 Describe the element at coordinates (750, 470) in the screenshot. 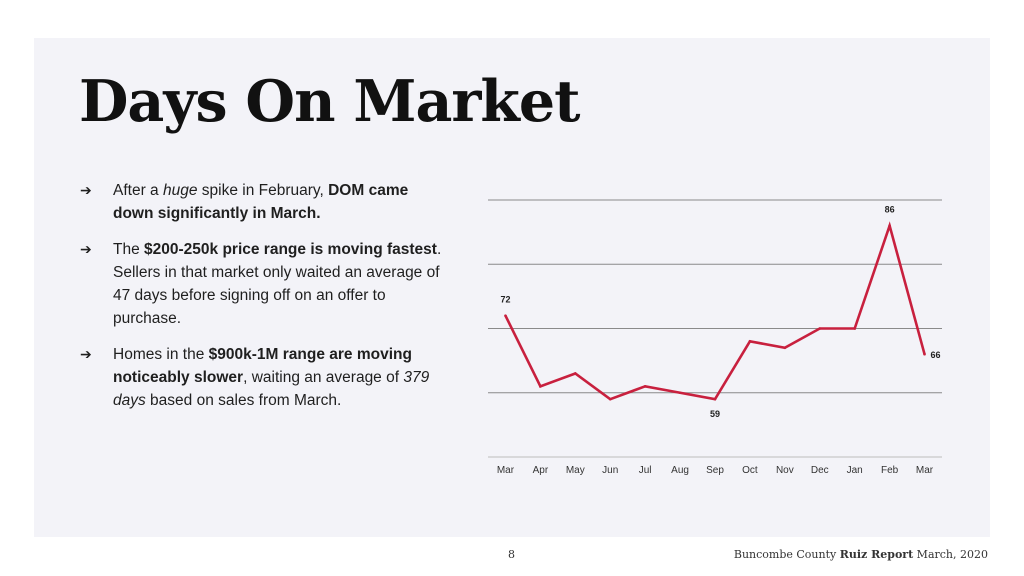

I see `x-tick-label: Oct` at that location.